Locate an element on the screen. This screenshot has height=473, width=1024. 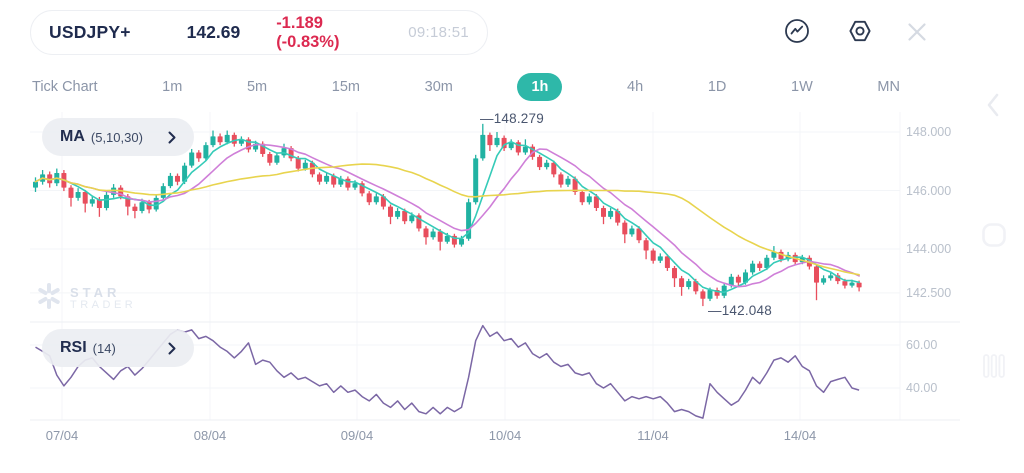
high-price-annotation: —148.279 is located at coordinates (512, 118).